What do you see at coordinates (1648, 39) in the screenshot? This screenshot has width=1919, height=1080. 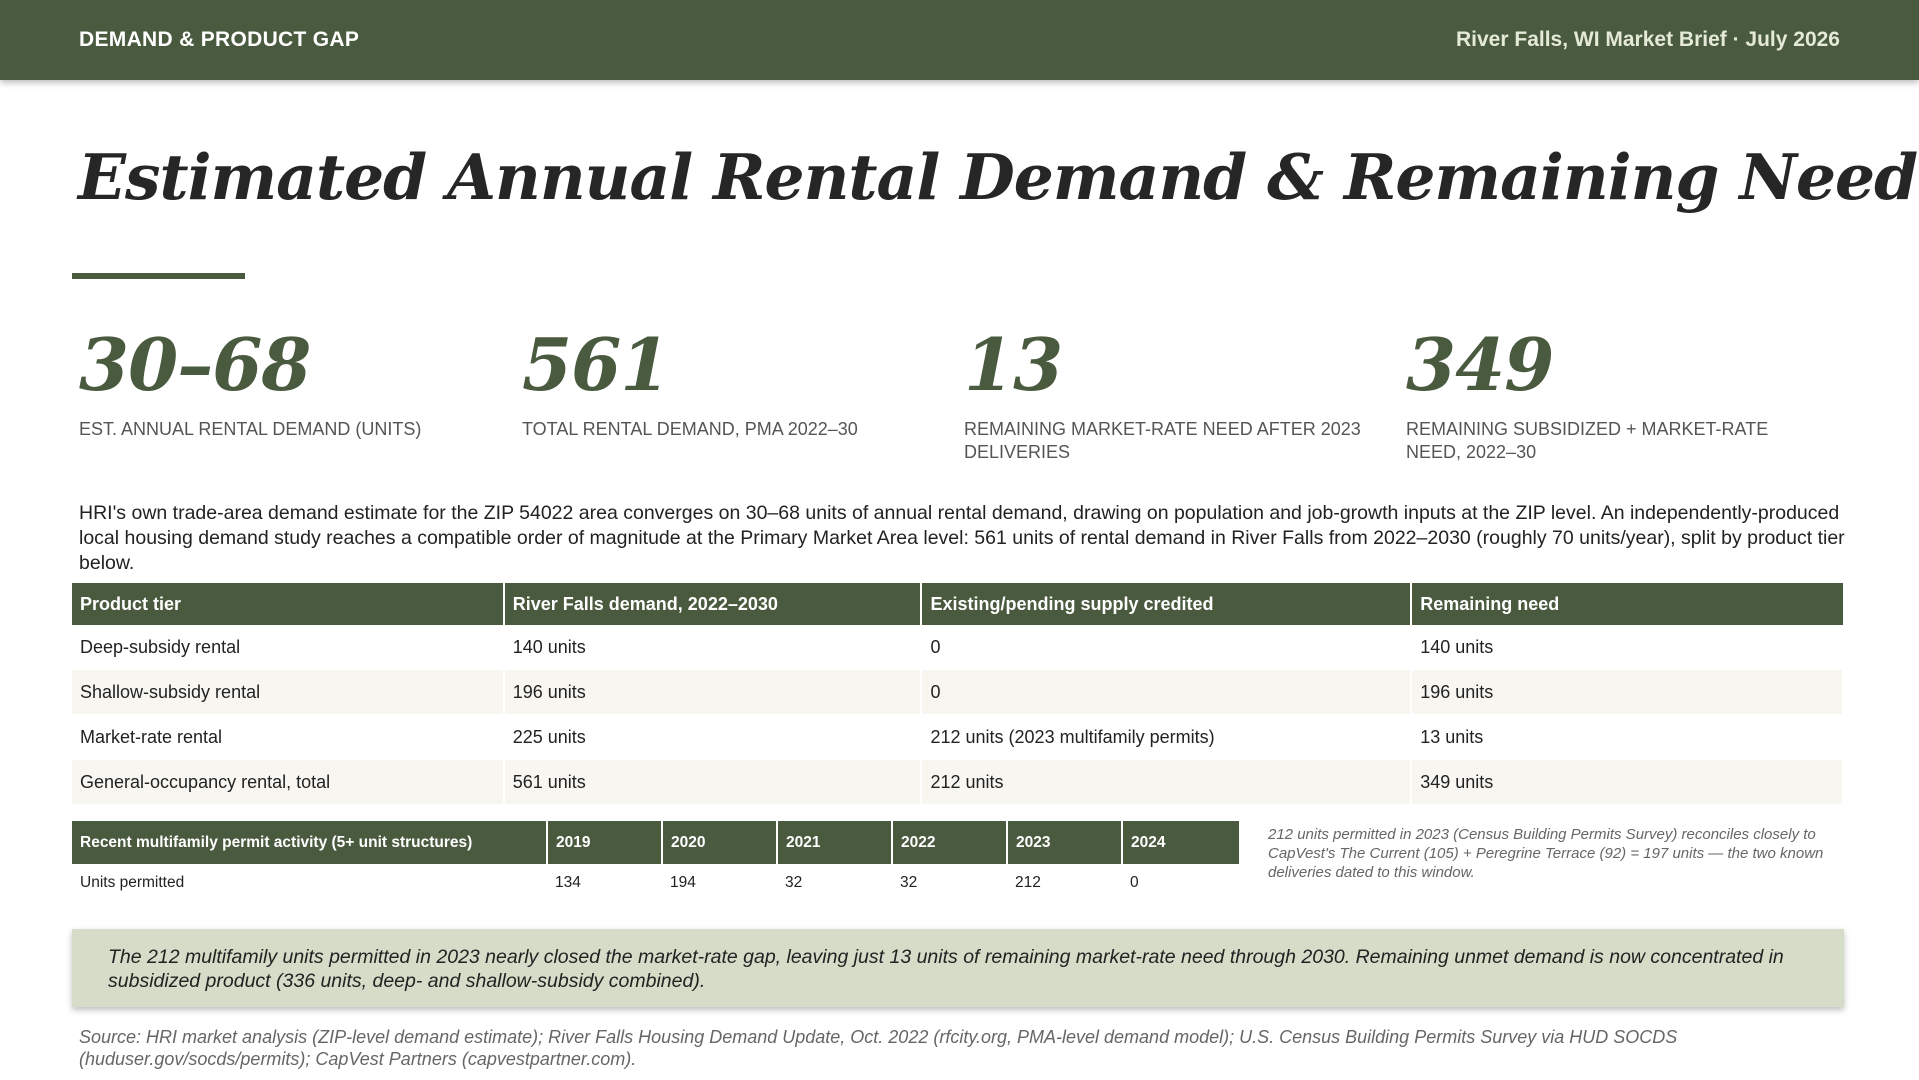 I see `brief-label: River Falls, WI Market Brief · July 2026` at bounding box center [1648, 39].